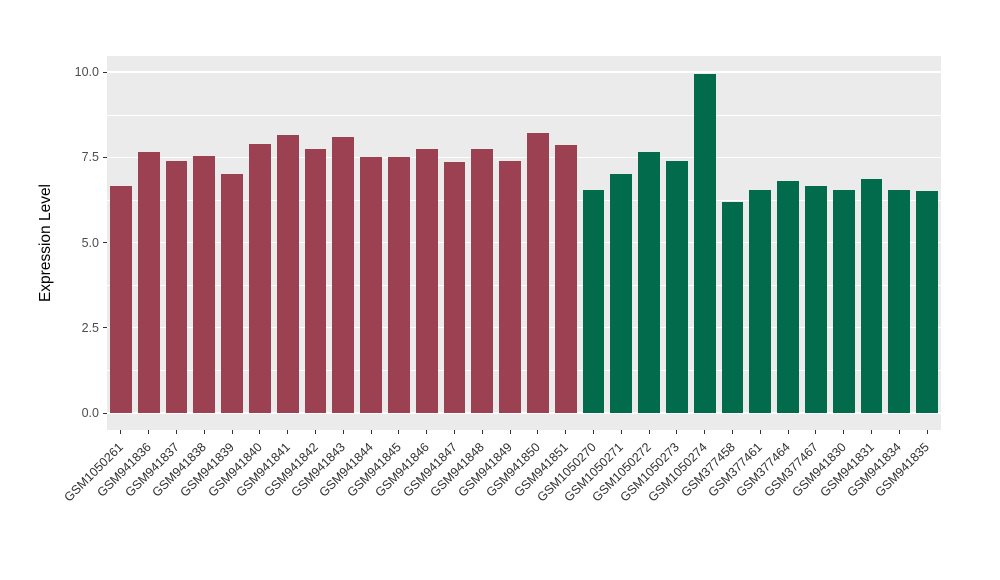  Describe the element at coordinates (90, 327) in the screenshot. I see `y-tick-label: 2.5` at that location.